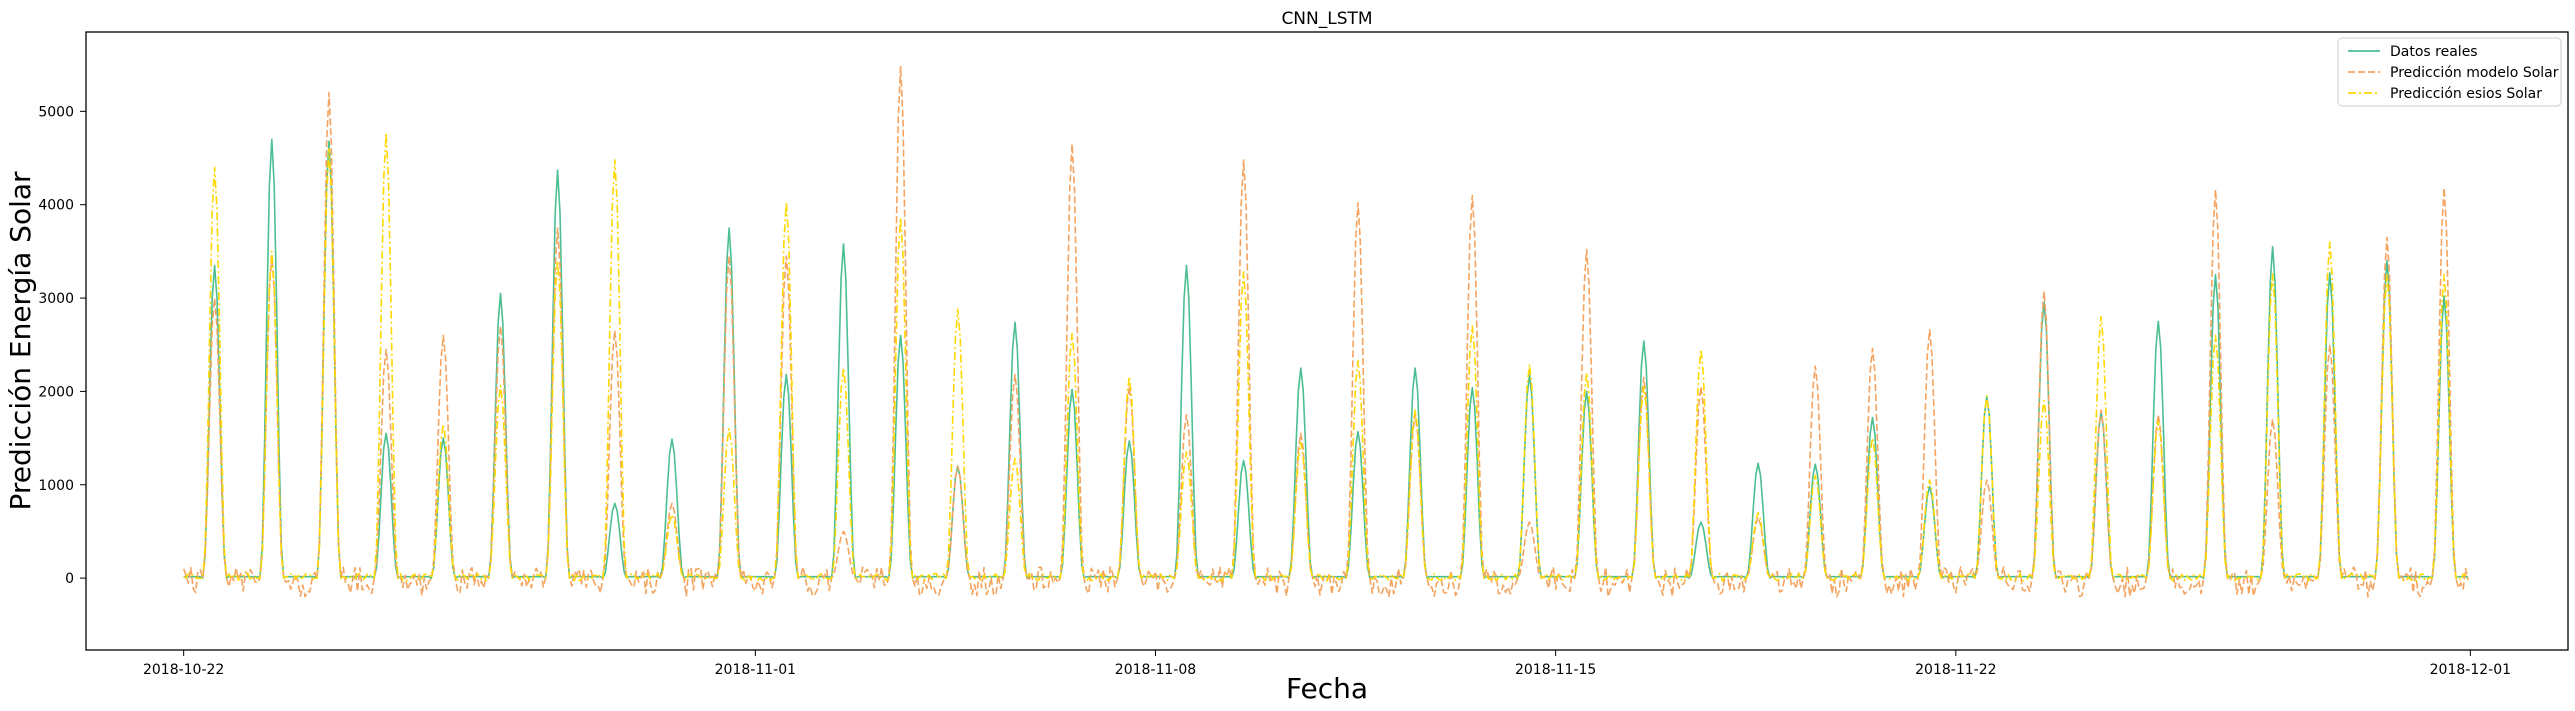  What do you see at coordinates (56, 299) in the screenshot?
I see `y-tick-label: 3000` at bounding box center [56, 299].